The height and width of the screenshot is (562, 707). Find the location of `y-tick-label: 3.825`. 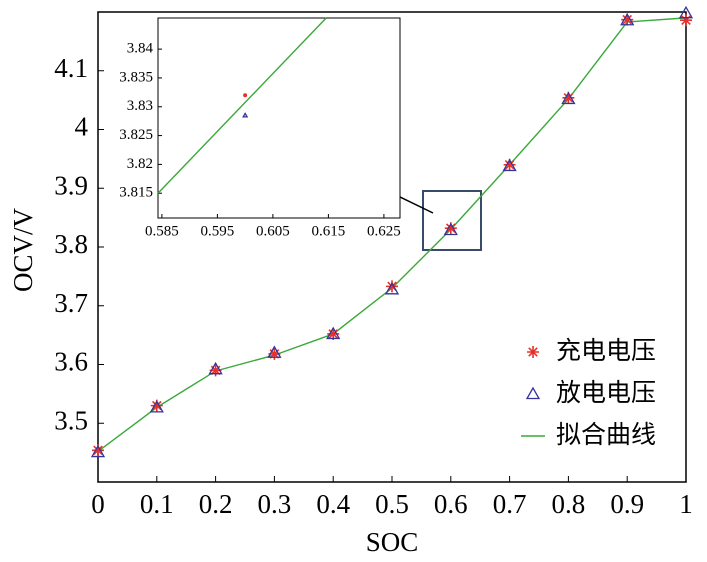

y-tick-label: 3.825 is located at coordinates (136, 135).